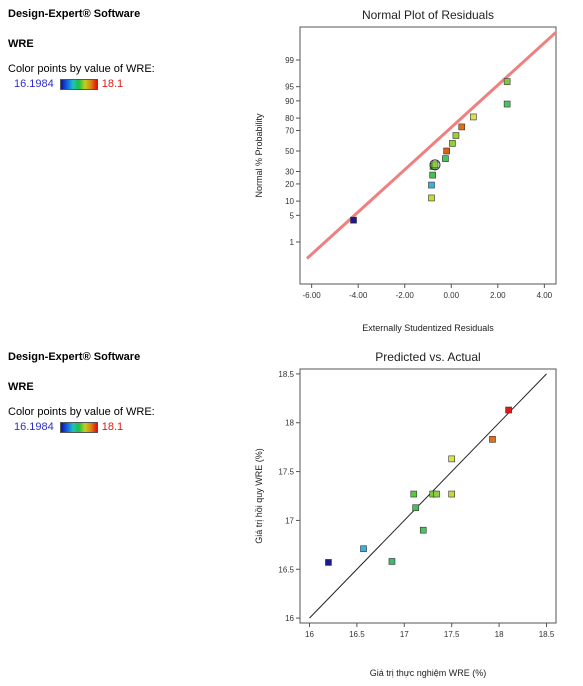 This screenshot has height=686, width=583. Describe the element at coordinates (289, 130) in the screenshot. I see `y-tick-label: 70` at that location.